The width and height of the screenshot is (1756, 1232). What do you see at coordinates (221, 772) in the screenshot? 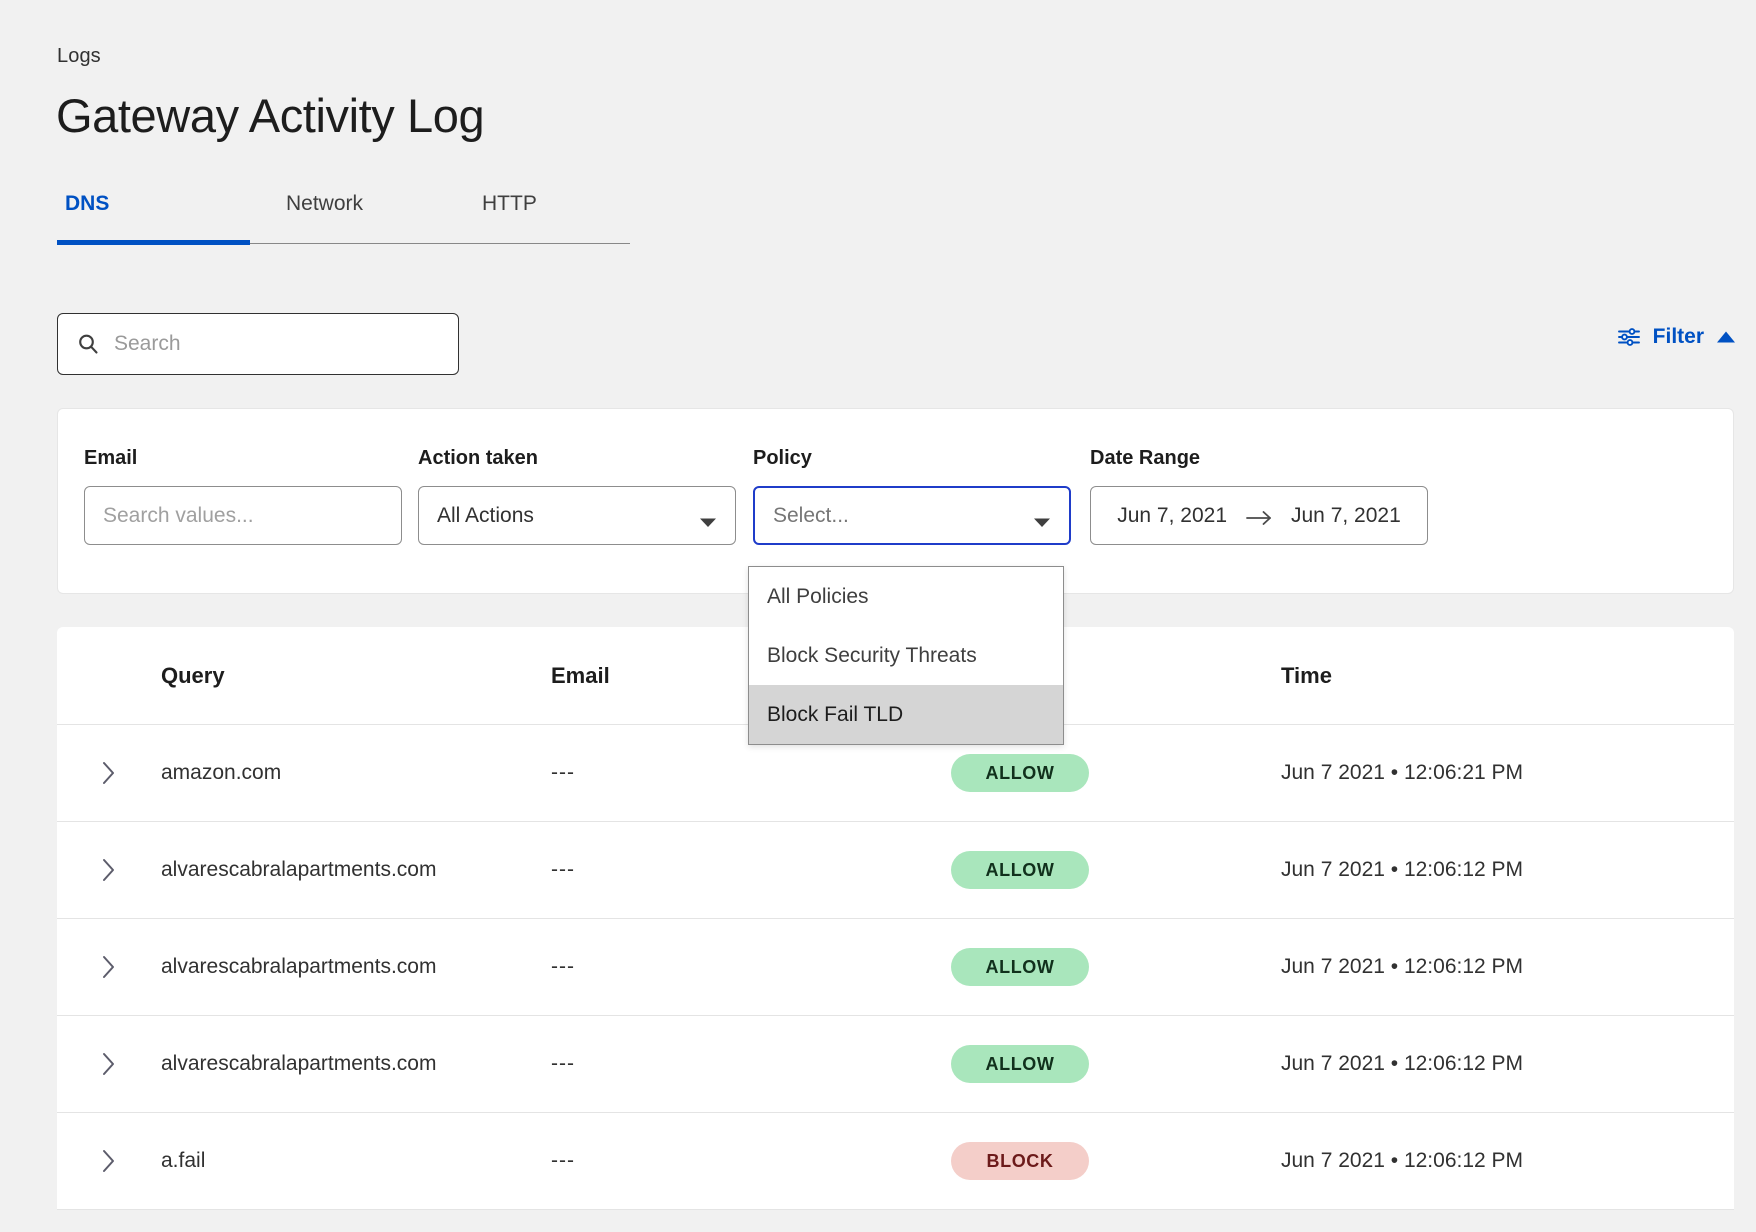
I see `row-query: amazon.com` at bounding box center [221, 772].